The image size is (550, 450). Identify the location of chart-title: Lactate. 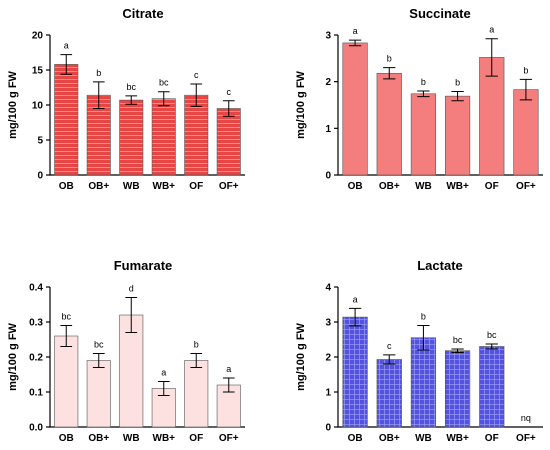
(440, 265).